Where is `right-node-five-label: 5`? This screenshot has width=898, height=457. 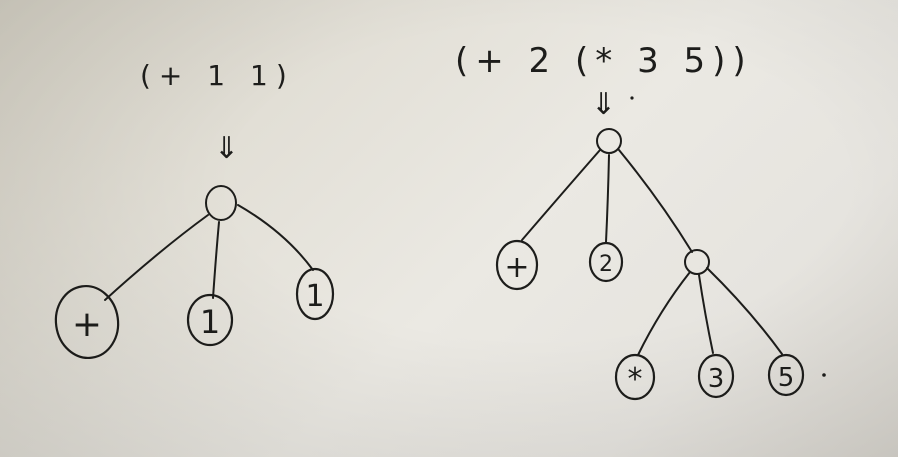
right-node-five-label: 5 is located at coordinates (786, 378).